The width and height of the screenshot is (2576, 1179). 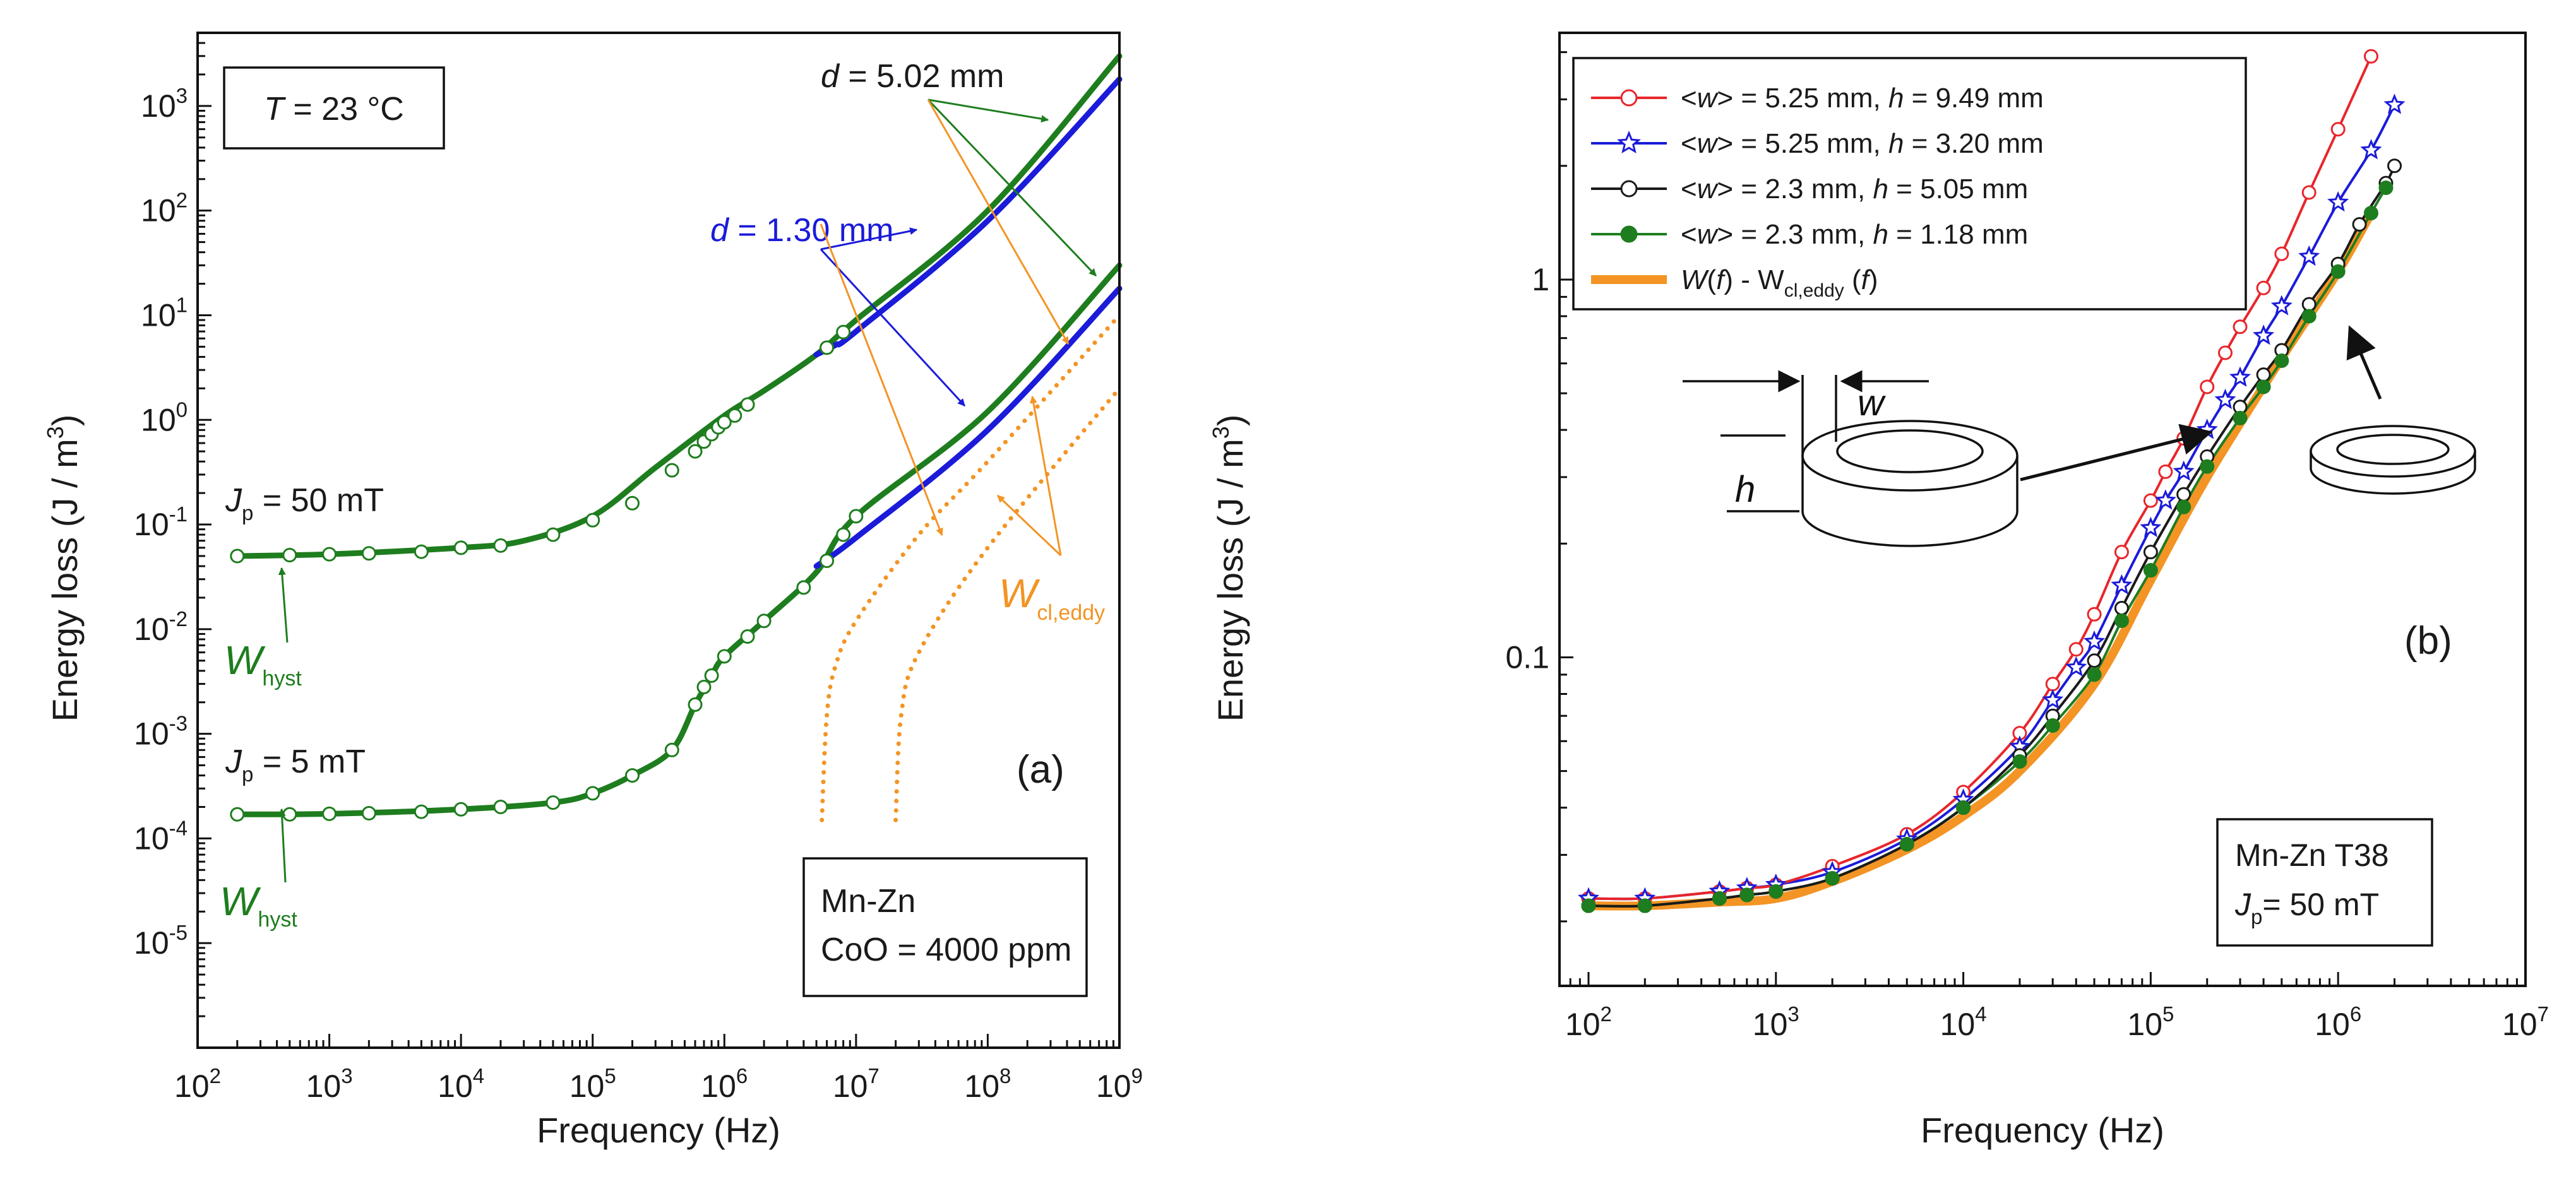 I want to click on w-hyst-label-low: Whyst, so click(x=258, y=905).